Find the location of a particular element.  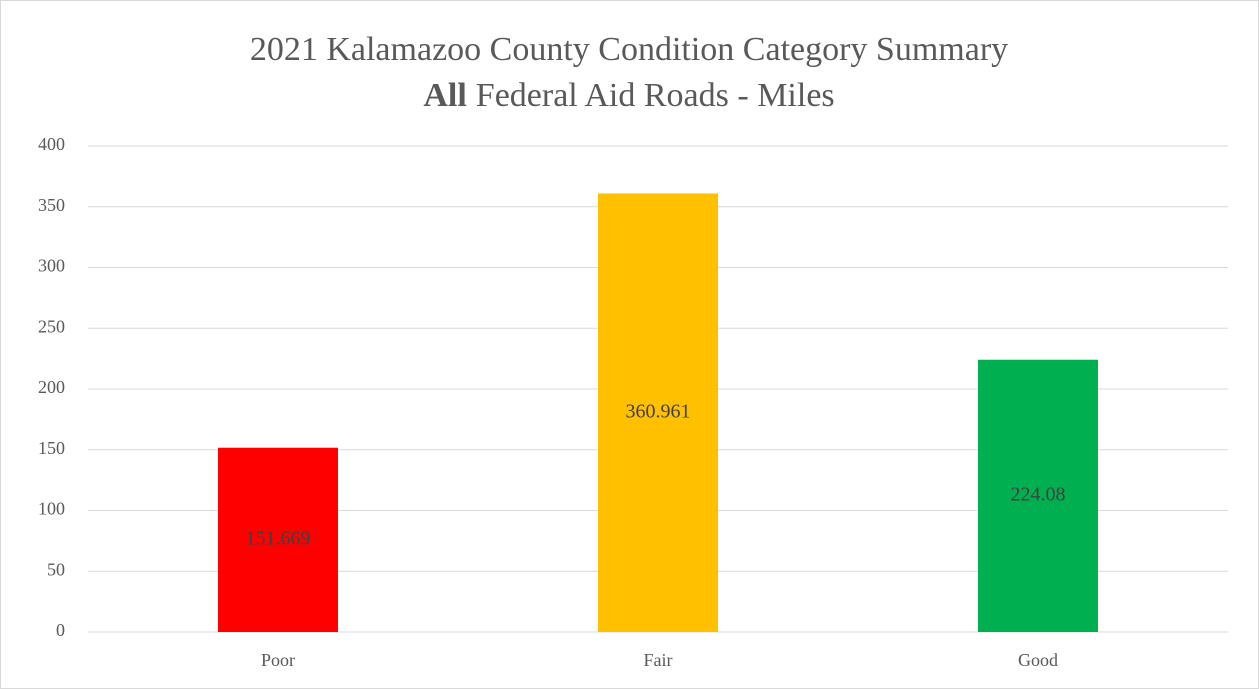

y-tick-label: 50 is located at coordinates (56, 569).